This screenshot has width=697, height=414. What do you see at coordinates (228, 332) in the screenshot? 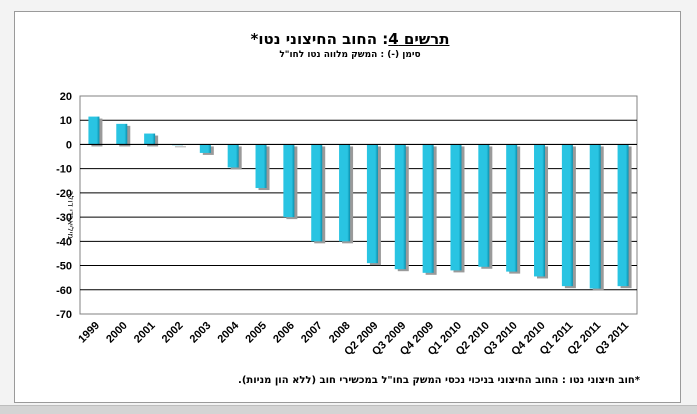
I see `x-tick-label: 2004` at bounding box center [228, 332].